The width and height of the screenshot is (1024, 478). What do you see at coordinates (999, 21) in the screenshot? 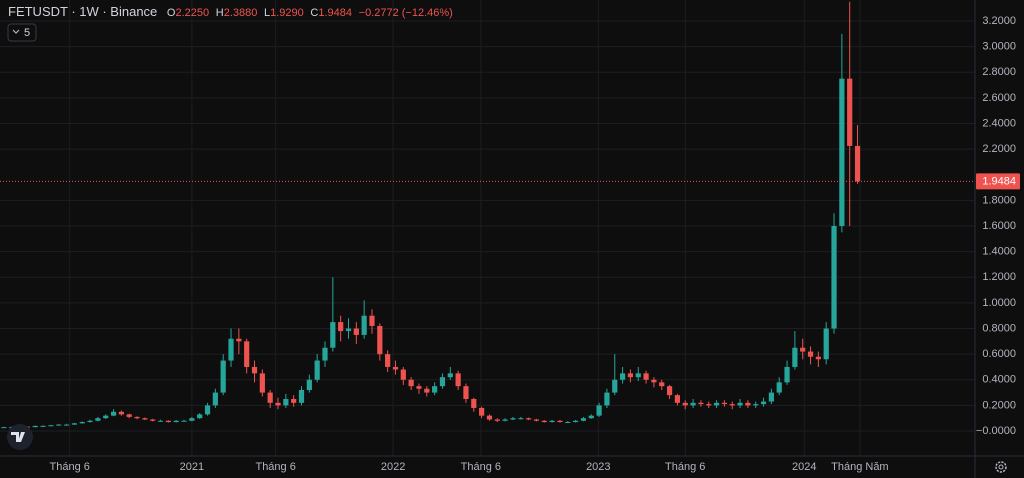
I see `y-tick-label: 3.2000` at bounding box center [999, 21].